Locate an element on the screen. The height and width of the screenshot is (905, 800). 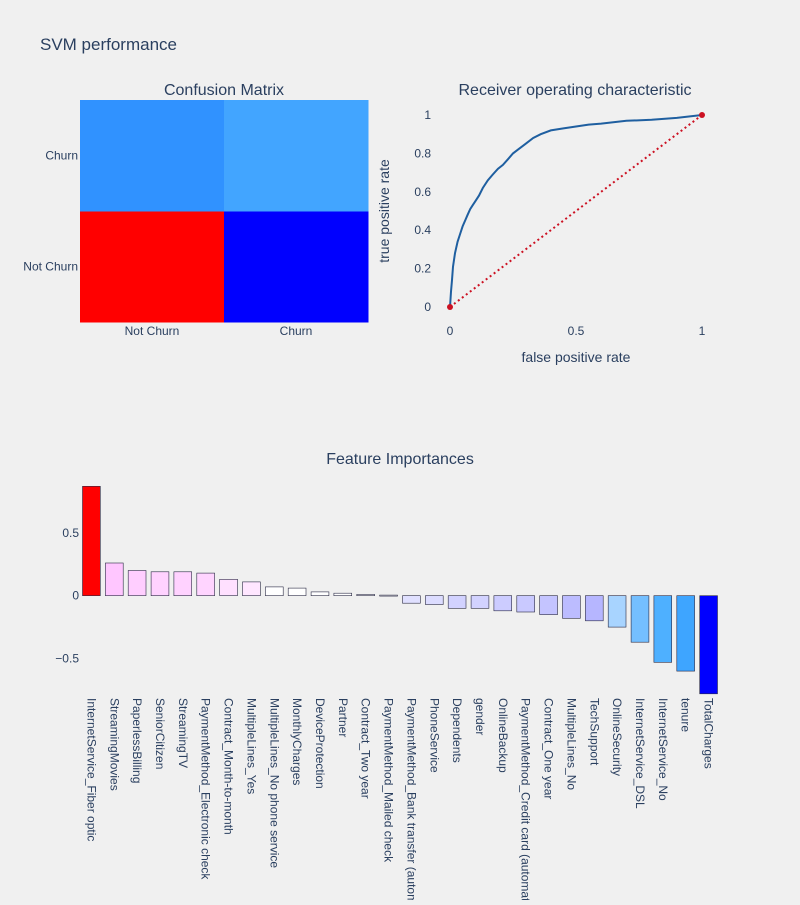
fi-bar-internetservice-dsl is located at coordinates (640, 619).